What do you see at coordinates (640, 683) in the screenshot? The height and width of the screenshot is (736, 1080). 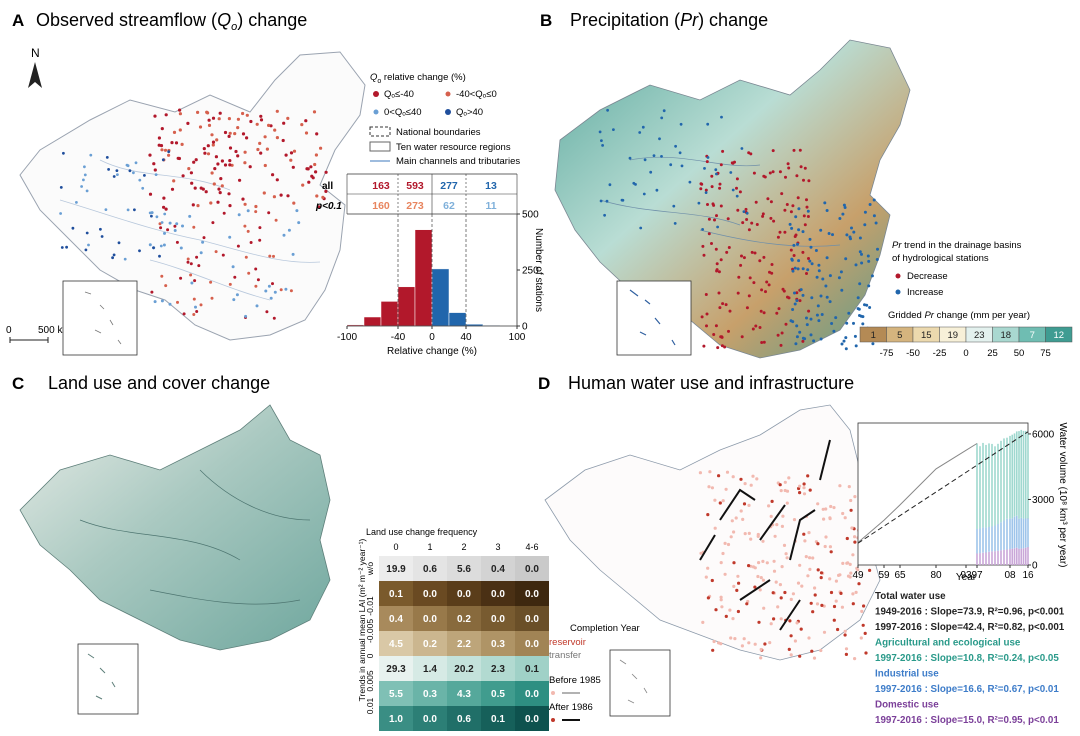 I see `inset-south-china-sea-d` at bounding box center [640, 683].